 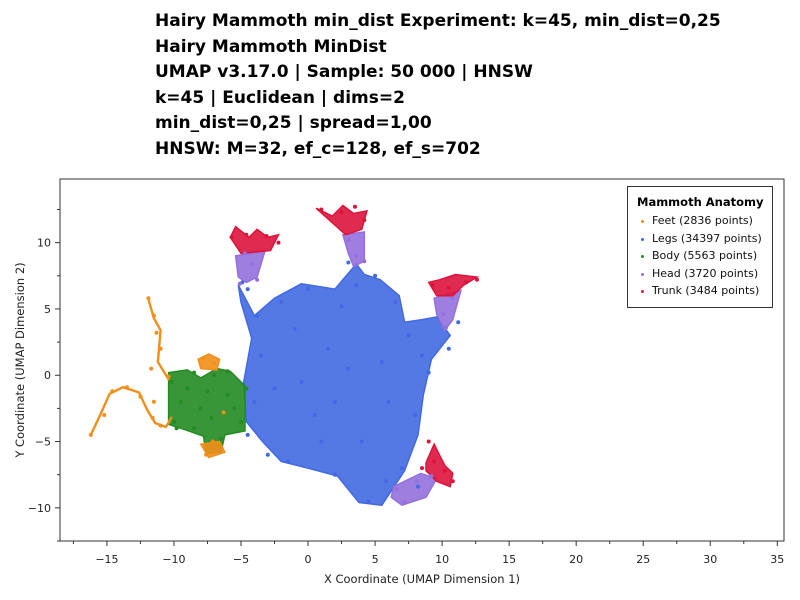 I want to click on x-tick-label-2: −5, so click(x=241, y=559).